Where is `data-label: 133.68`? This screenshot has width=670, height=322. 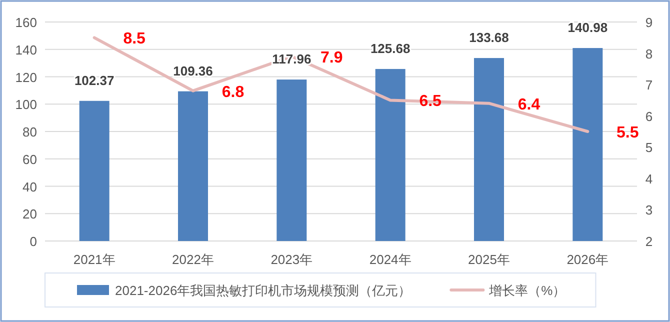 data-label: 133.68 is located at coordinates (489, 38).